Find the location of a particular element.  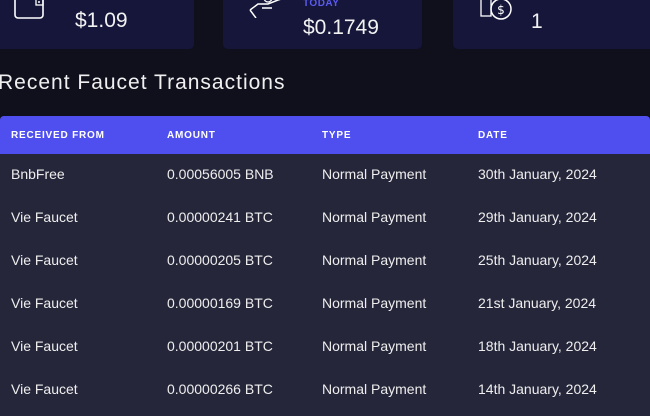

cell-amount: 0.00000241 BTC is located at coordinates (220, 217).